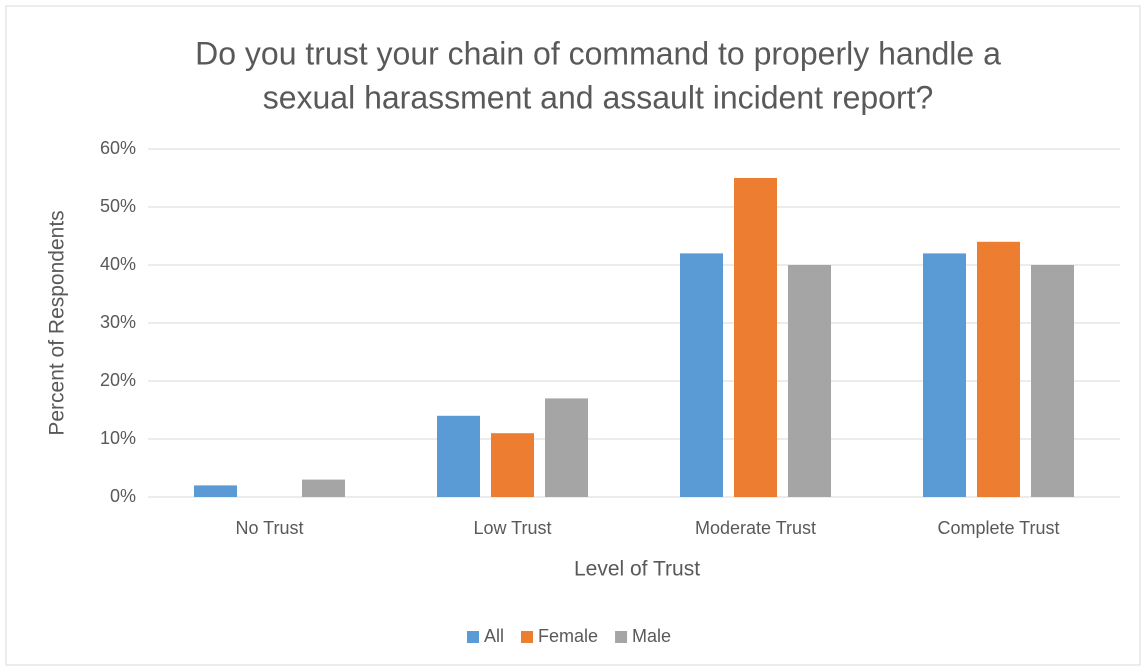  Describe the element at coordinates (651, 636) in the screenshot. I see `legend-label: Male` at that location.